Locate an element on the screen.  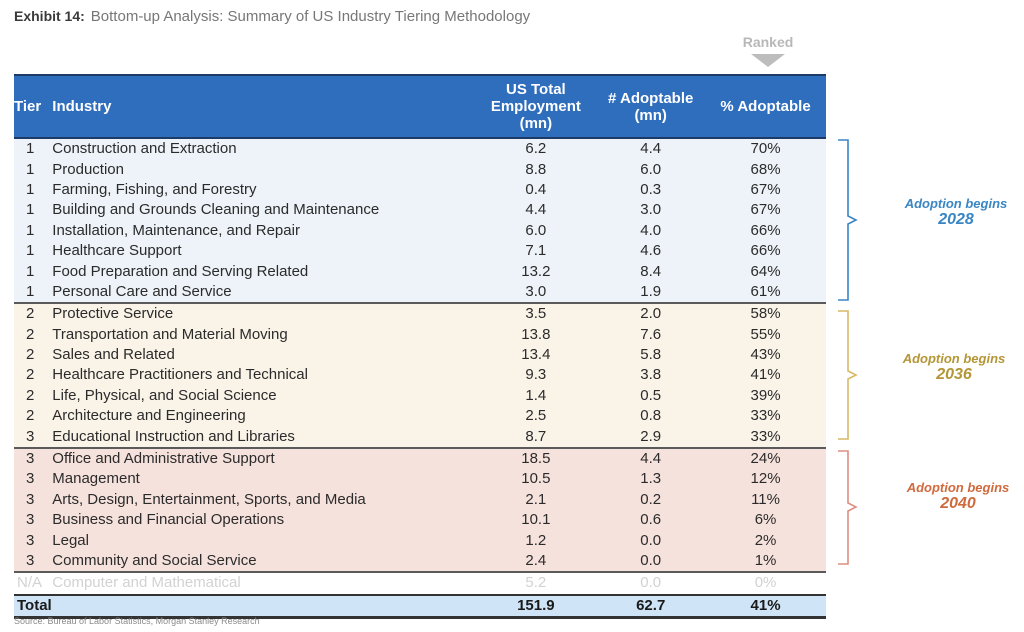
industry-cell: Healthcare Support is located at coordinates (264, 251).